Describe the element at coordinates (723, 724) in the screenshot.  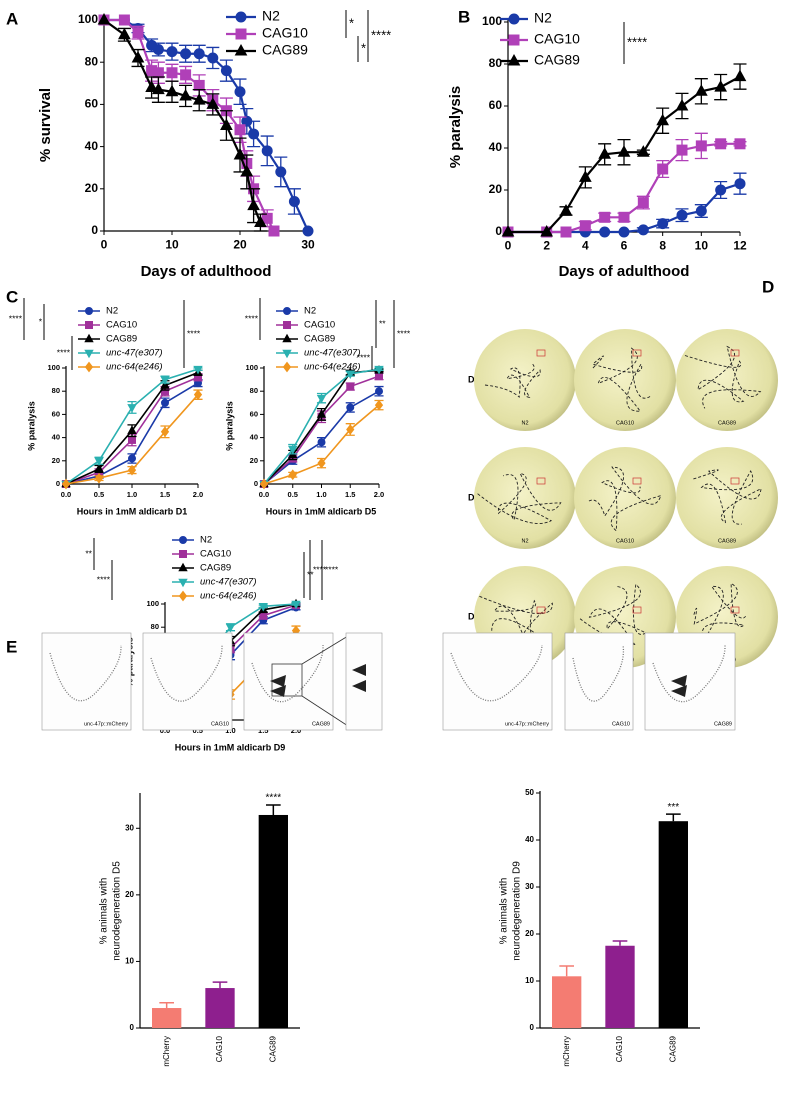
I see `image-label: CAG89` at that location.